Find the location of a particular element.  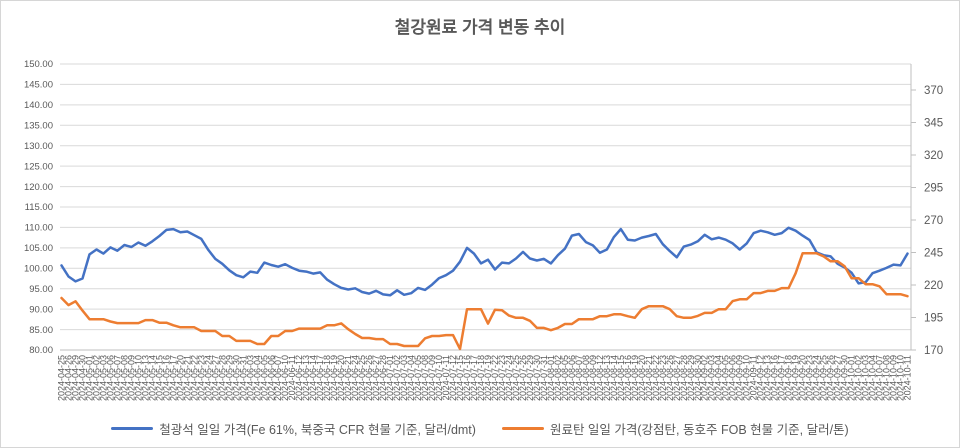

x-axis-date-label: 2024-06-11 is located at coordinates (292, 377).